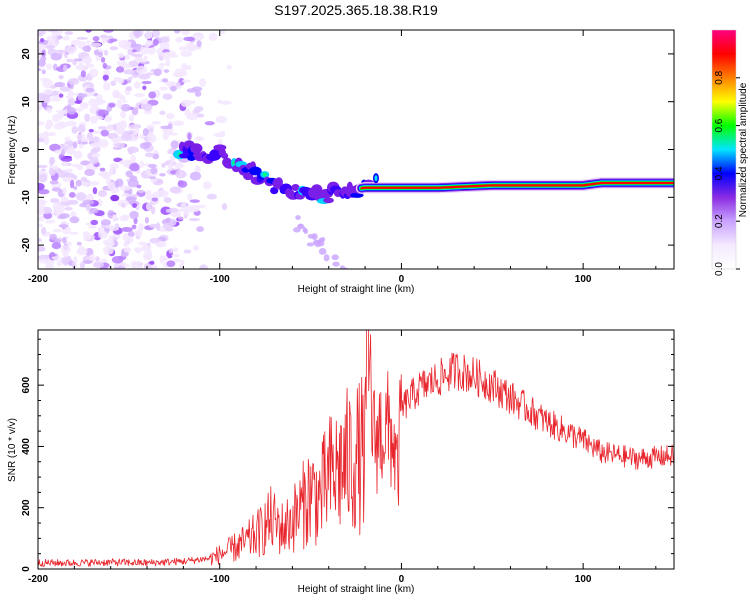 This screenshot has height=600, width=750. Describe the element at coordinates (12, 450) in the screenshot. I see `snr-y-label: SNR (10 * v/v)` at that location.